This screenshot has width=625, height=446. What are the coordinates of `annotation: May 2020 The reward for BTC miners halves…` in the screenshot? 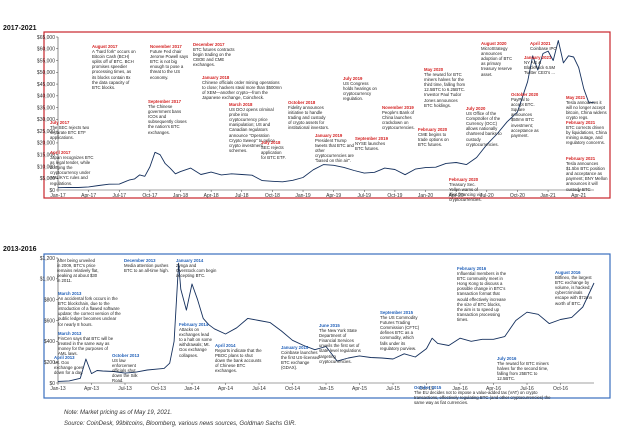 It's located at (445, 87).